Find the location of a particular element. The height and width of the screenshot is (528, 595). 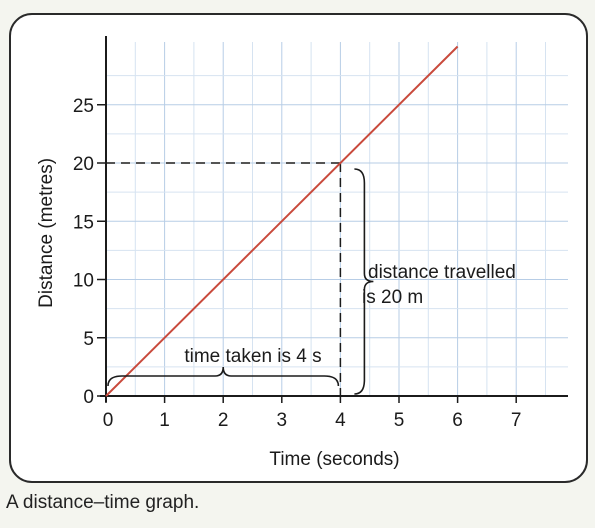

x-tick-label: 3 is located at coordinates (282, 420).